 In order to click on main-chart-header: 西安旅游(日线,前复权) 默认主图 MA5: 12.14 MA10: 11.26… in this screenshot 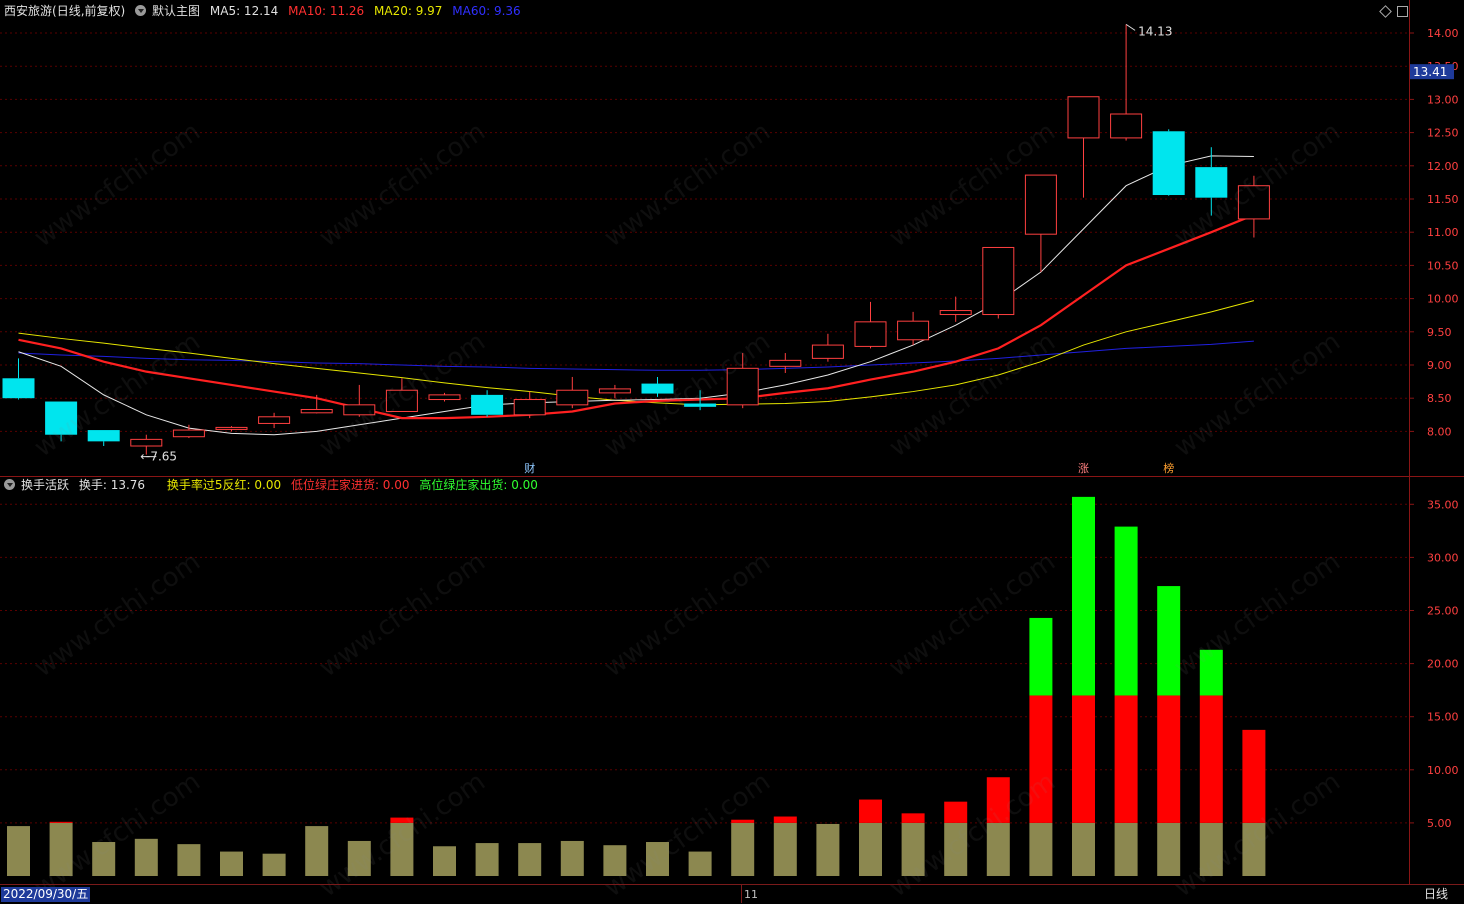, I will do `click(265, 11)`.